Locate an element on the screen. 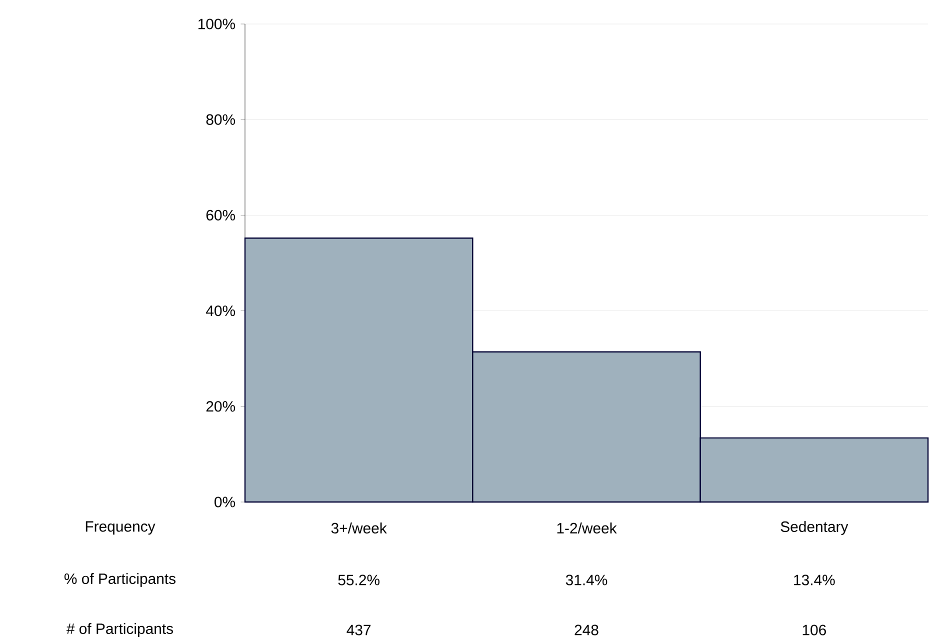 The width and height of the screenshot is (935, 643). y-tick-label: 40% is located at coordinates (221, 311).